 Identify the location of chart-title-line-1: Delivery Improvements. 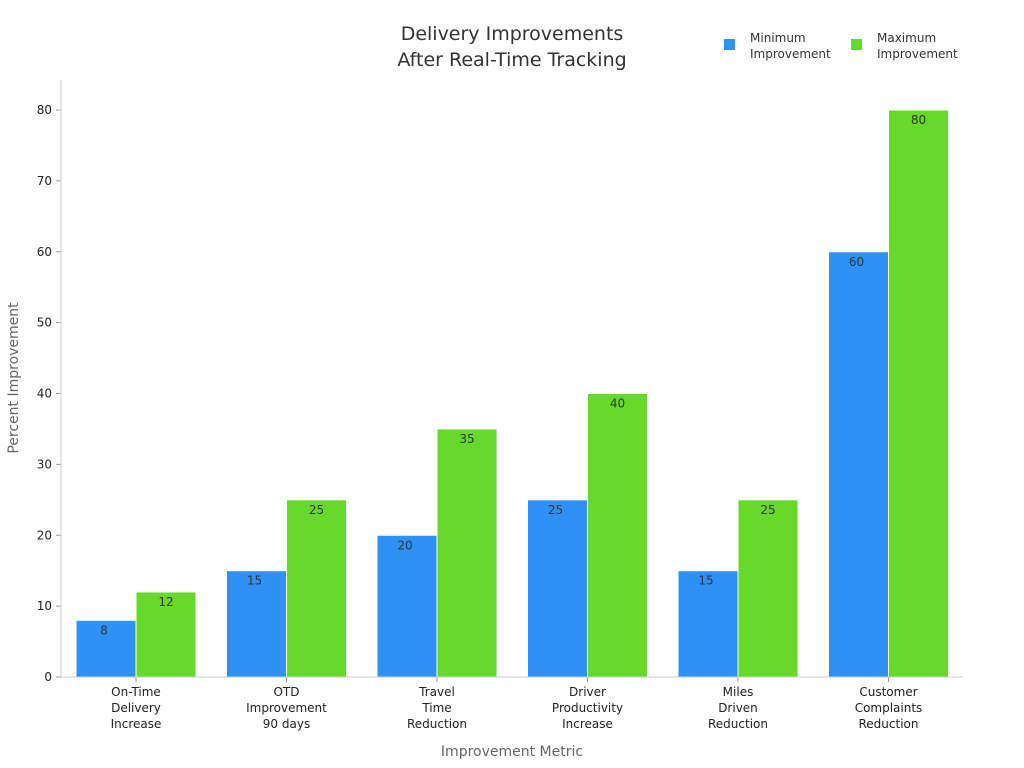
(512, 34).